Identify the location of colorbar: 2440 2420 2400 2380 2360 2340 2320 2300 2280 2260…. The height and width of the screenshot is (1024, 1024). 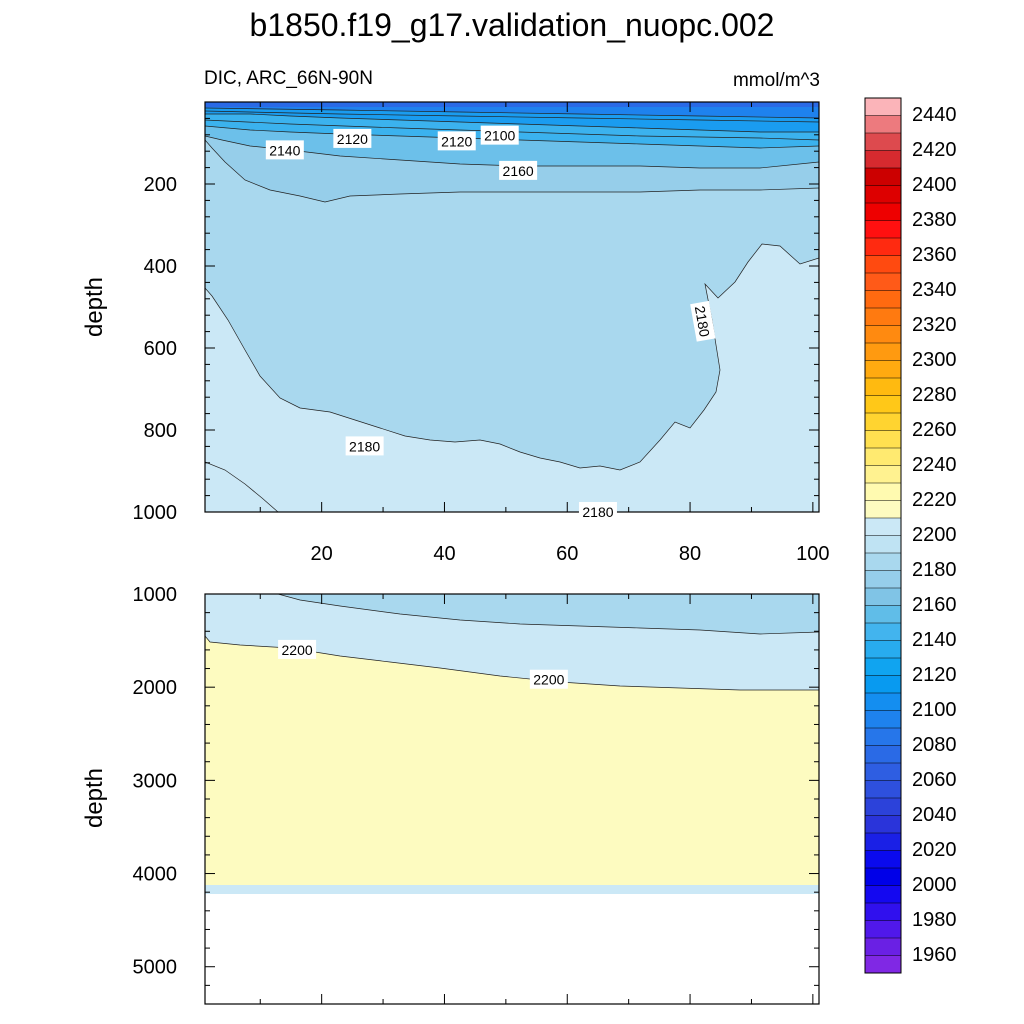
(910, 535).